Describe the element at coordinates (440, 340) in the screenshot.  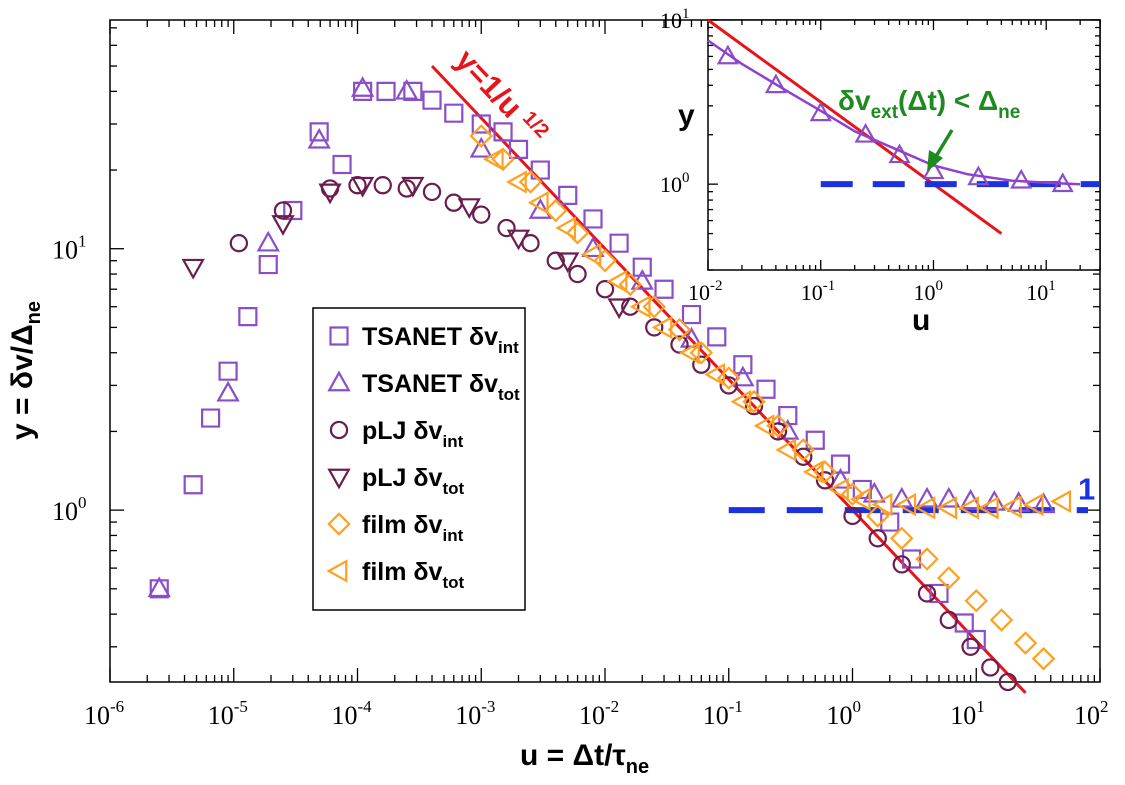
I see `legend-label: TSANET δvint` at that location.